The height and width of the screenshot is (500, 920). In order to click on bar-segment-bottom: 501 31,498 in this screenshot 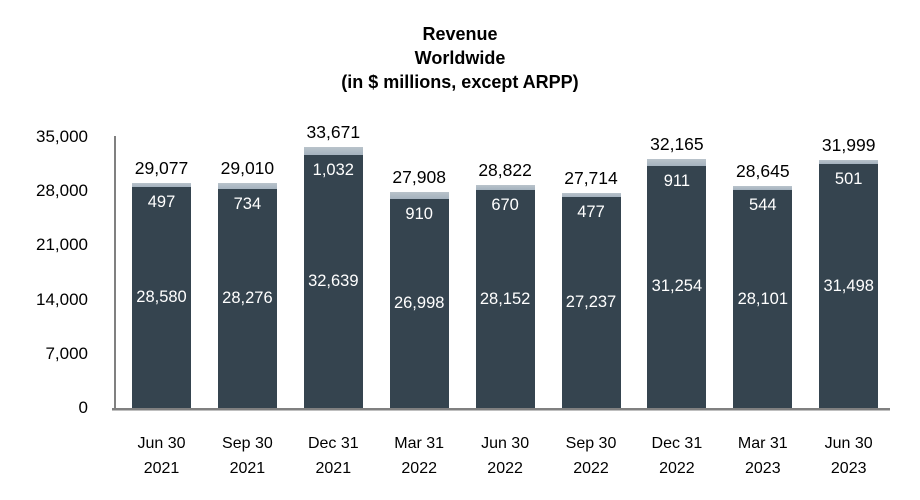, I will do `click(849, 286)`.